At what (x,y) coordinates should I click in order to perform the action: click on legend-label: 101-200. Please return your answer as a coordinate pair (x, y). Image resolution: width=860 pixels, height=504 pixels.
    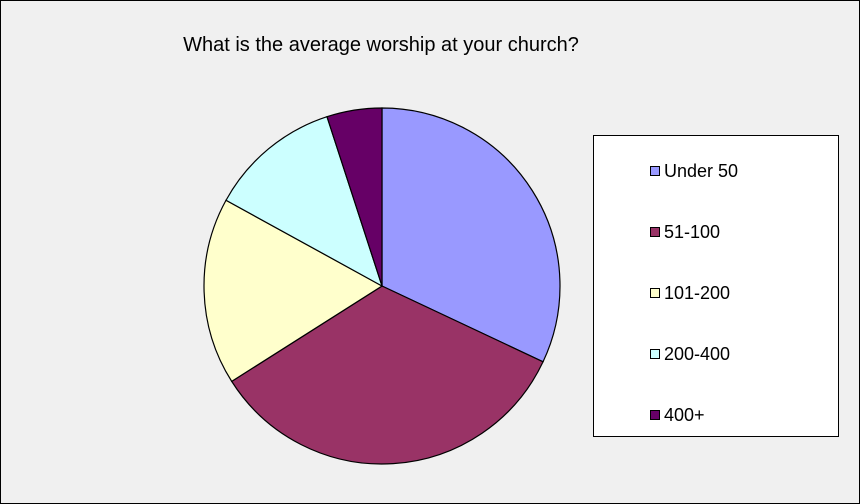
    Looking at the image, I should click on (697, 292).